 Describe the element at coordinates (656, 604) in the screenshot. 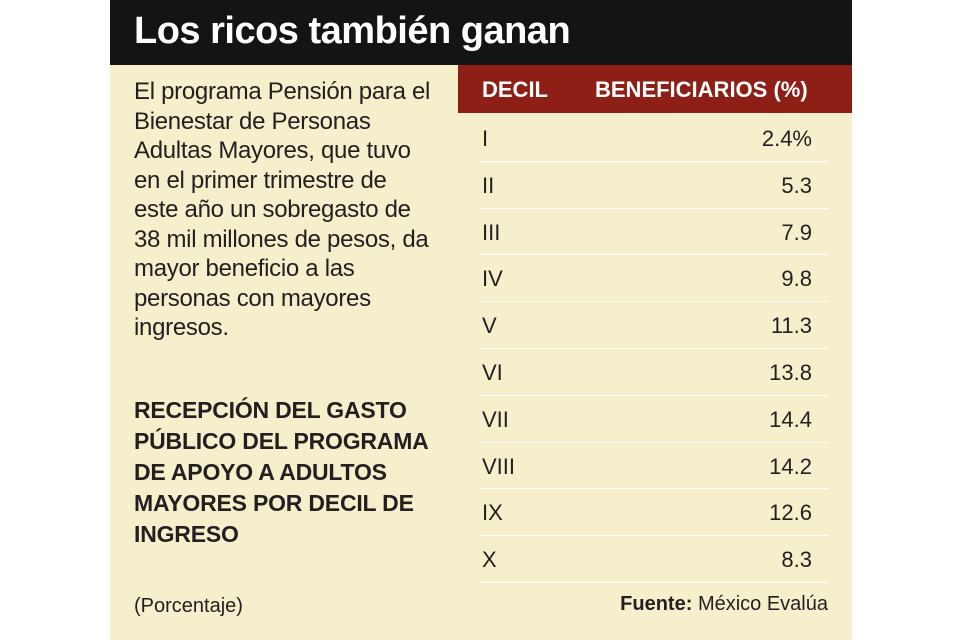

I see `source-label: Fuente:` at that location.